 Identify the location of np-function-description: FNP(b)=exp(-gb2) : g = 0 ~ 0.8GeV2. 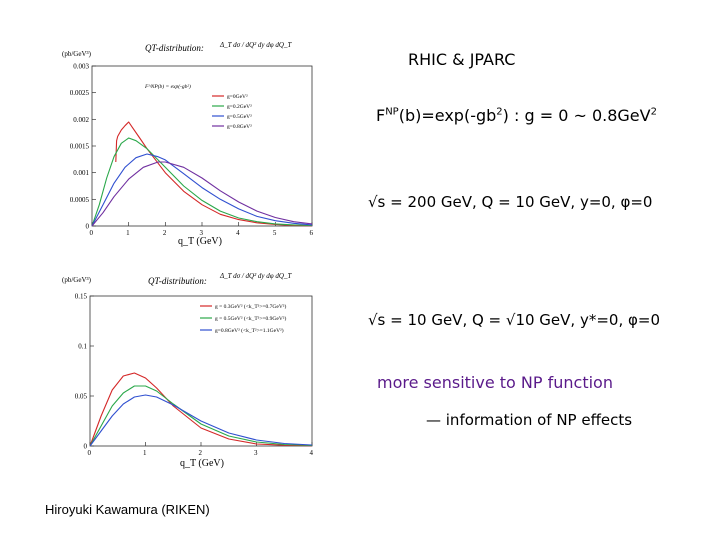
(516, 115).